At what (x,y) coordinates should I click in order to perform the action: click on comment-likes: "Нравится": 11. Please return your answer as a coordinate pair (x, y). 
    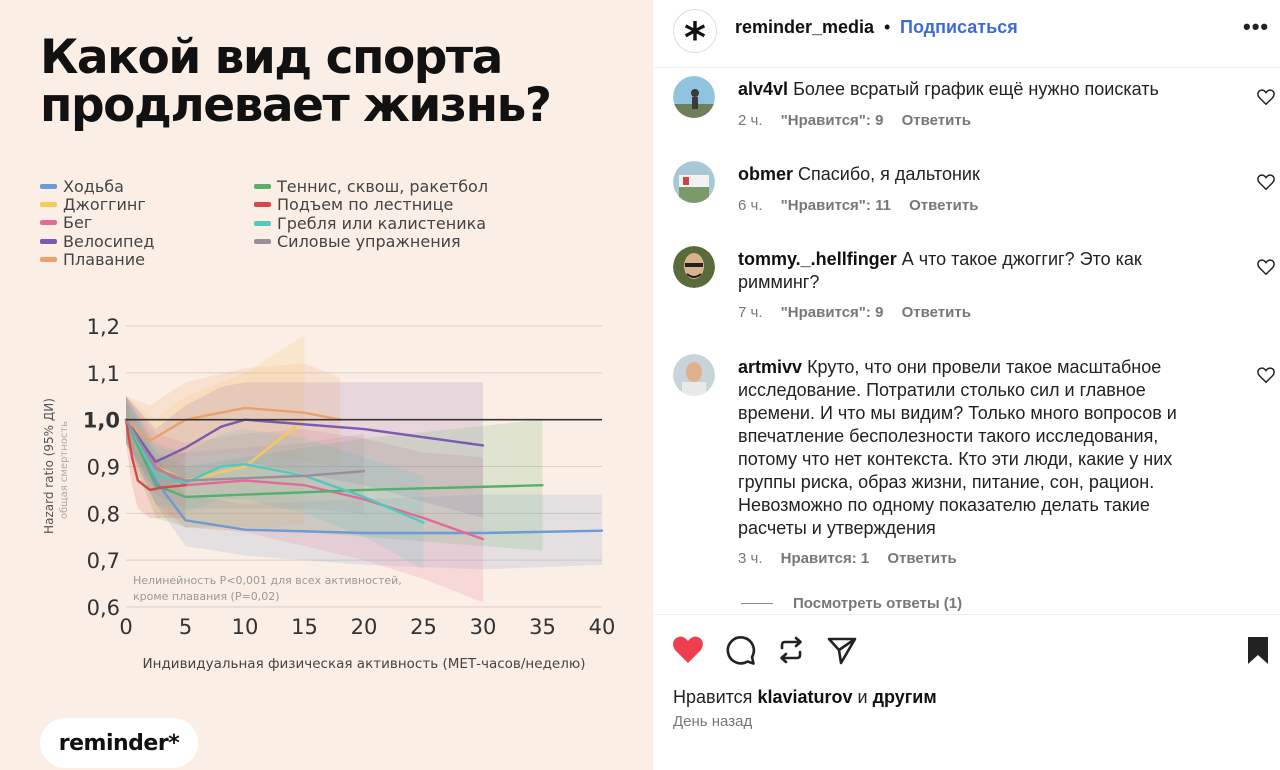
    Looking at the image, I should click on (835, 205).